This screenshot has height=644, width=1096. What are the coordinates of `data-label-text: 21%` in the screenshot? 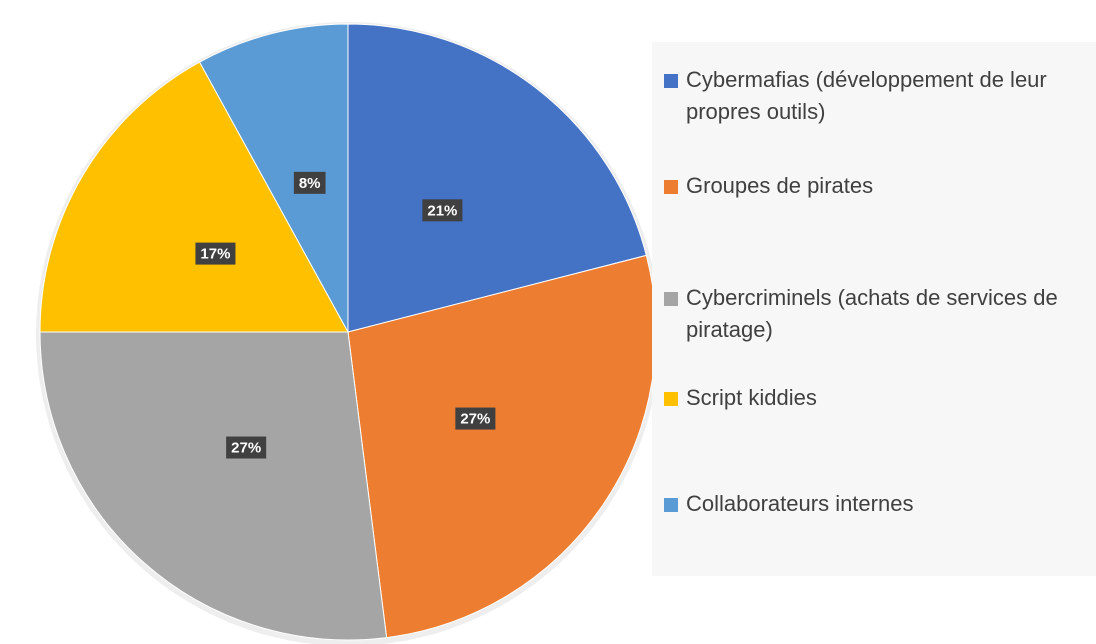 It's located at (442, 210).